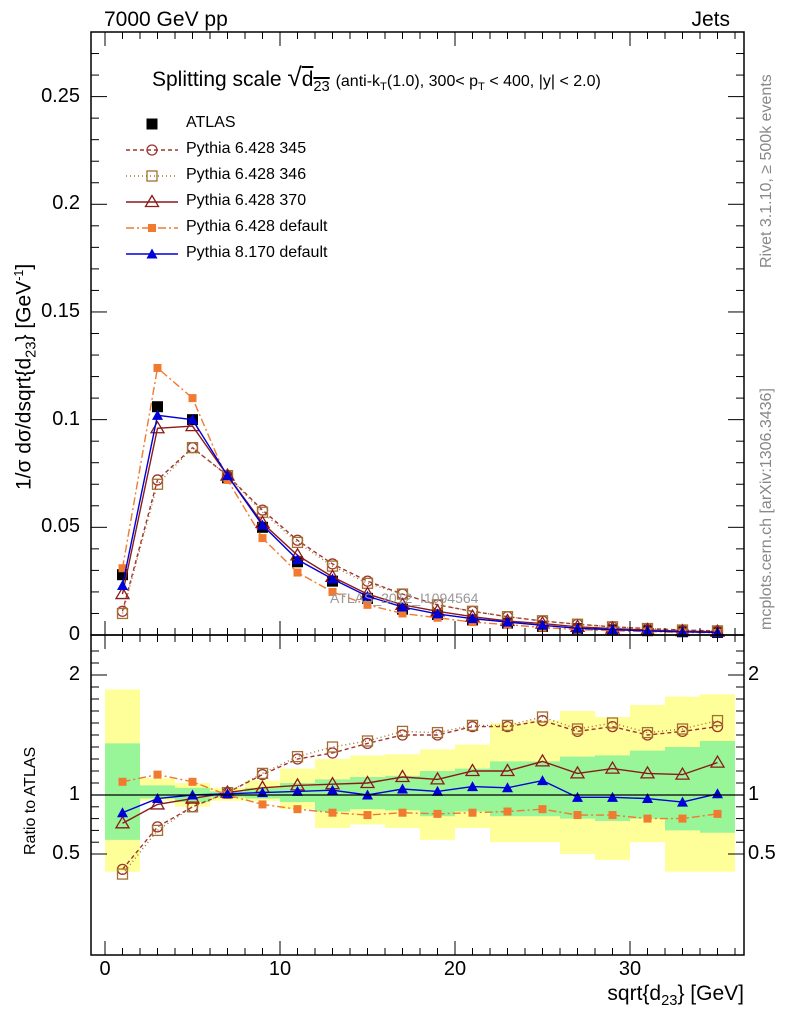 Image resolution: width=786 pixels, height=1024 pixels. Describe the element at coordinates (246, 174) in the screenshot. I see `legend-entry-label: Pythia 6.428 346` at that location.